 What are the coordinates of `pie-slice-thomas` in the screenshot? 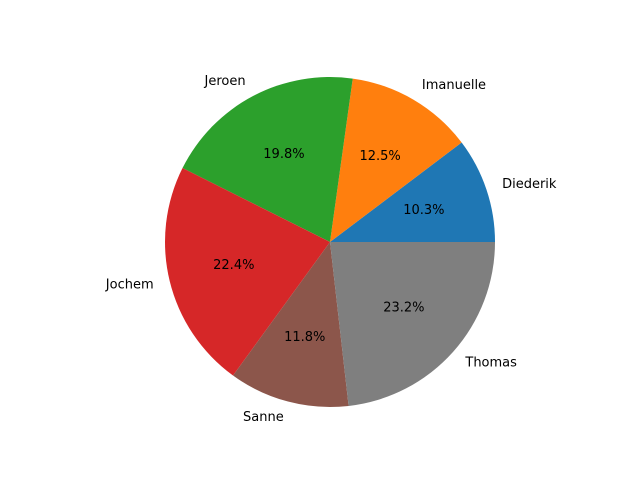 It's located at (412, 324).